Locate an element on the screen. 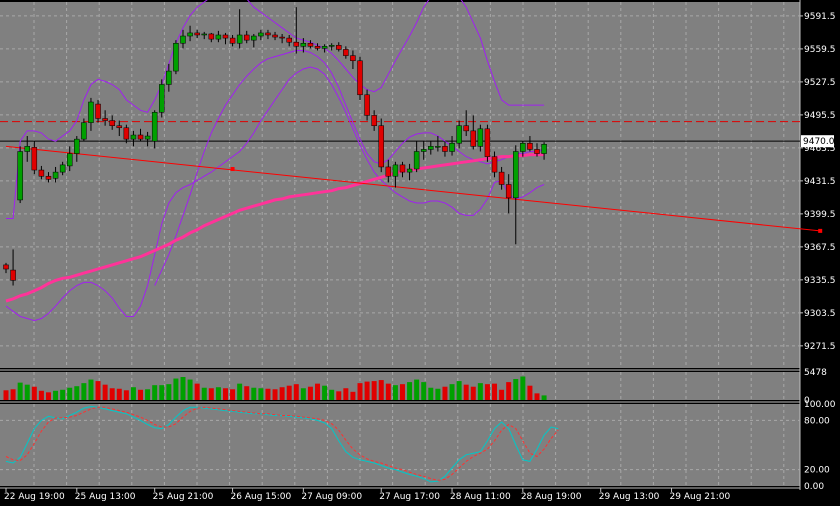 This screenshot has height=506, width=840. stochastic-tick-label: 100.00 is located at coordinates (820, 405).